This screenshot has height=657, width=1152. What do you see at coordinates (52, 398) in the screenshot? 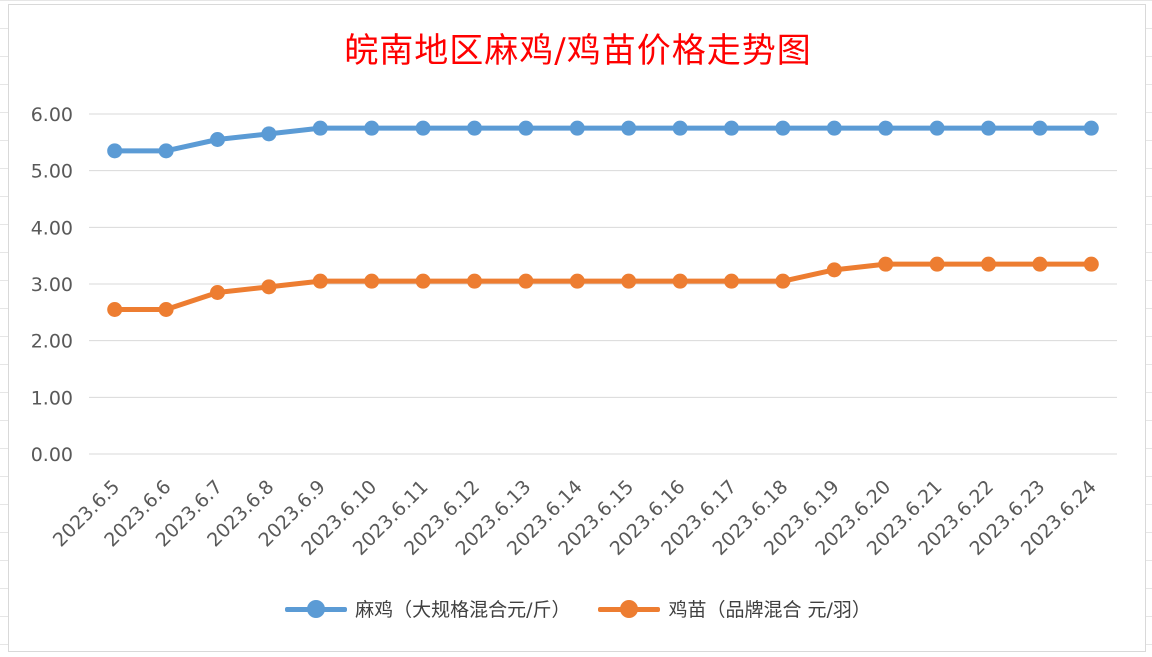
I see `y-tick-label: 1.00` at bounding box center [52, 398].